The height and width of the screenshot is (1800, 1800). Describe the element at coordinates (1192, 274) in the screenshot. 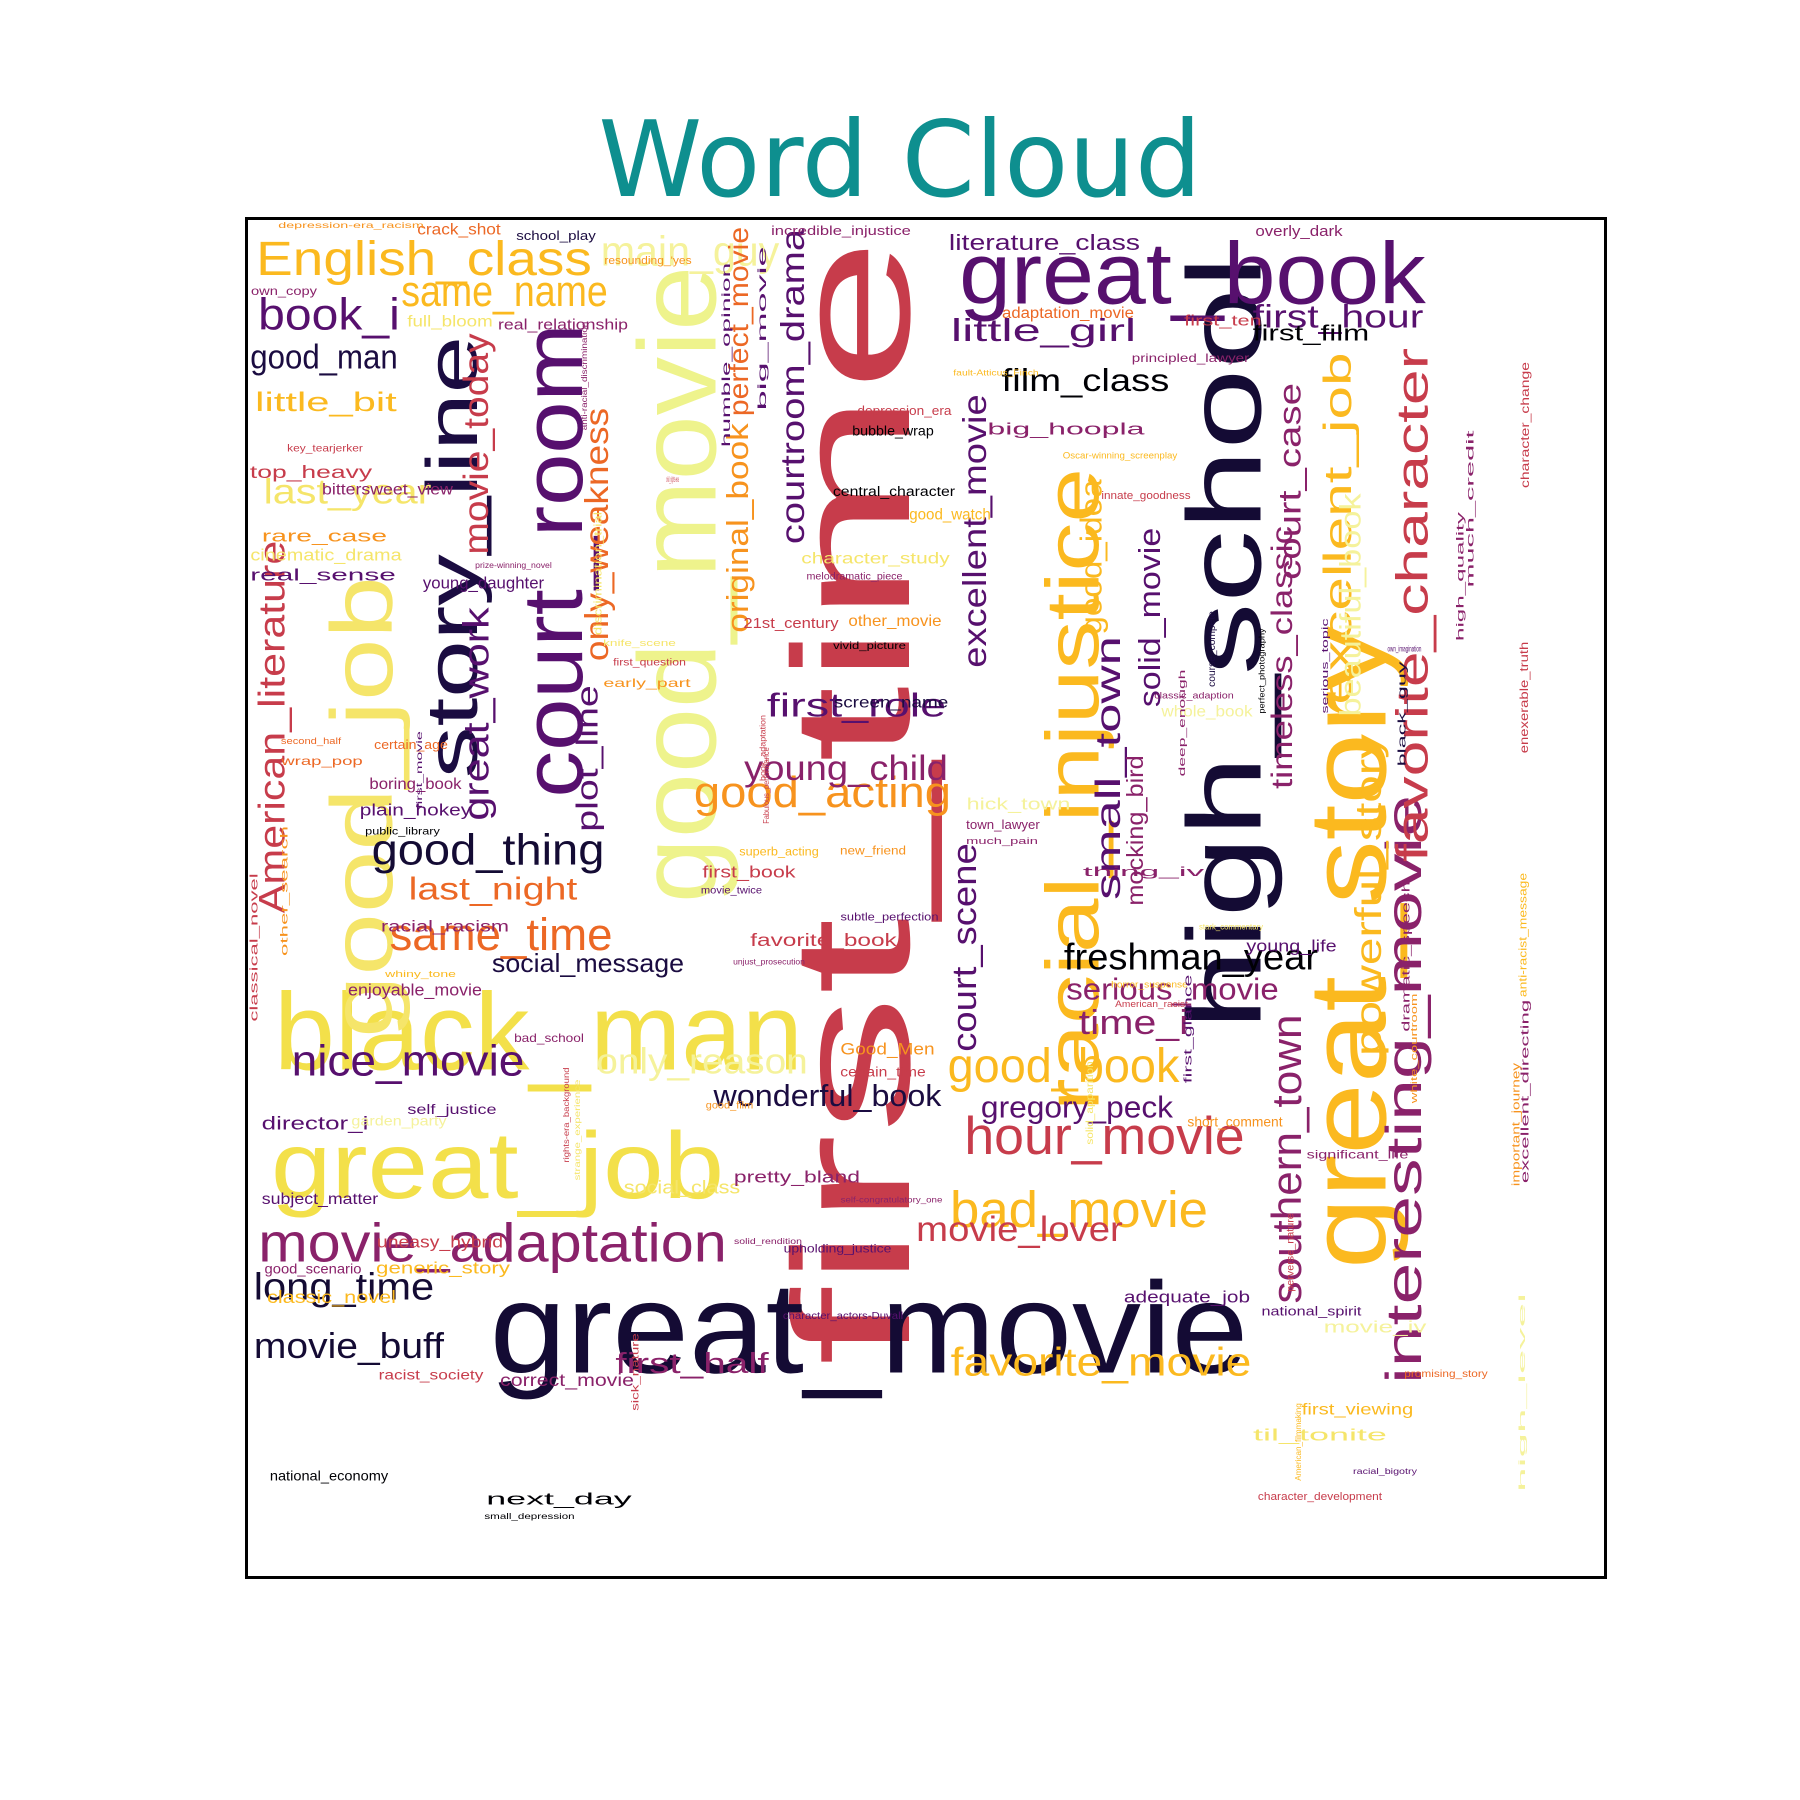

I see `word-great-book: great_book` at that location.